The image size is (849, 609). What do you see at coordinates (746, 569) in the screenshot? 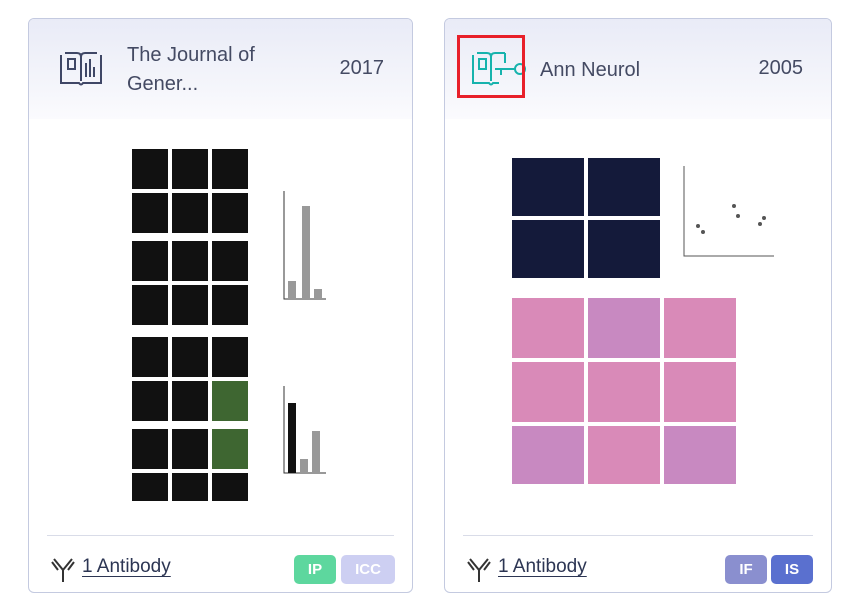
I see `application-tag: IF` at bounding box center [746, 569].